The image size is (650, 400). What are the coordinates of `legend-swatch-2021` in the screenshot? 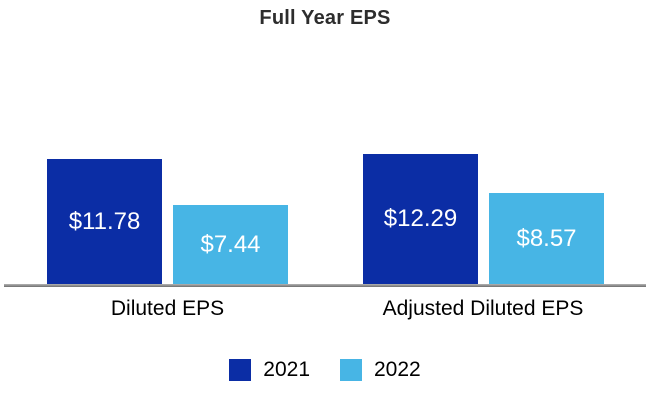 It's located at (240, 370).